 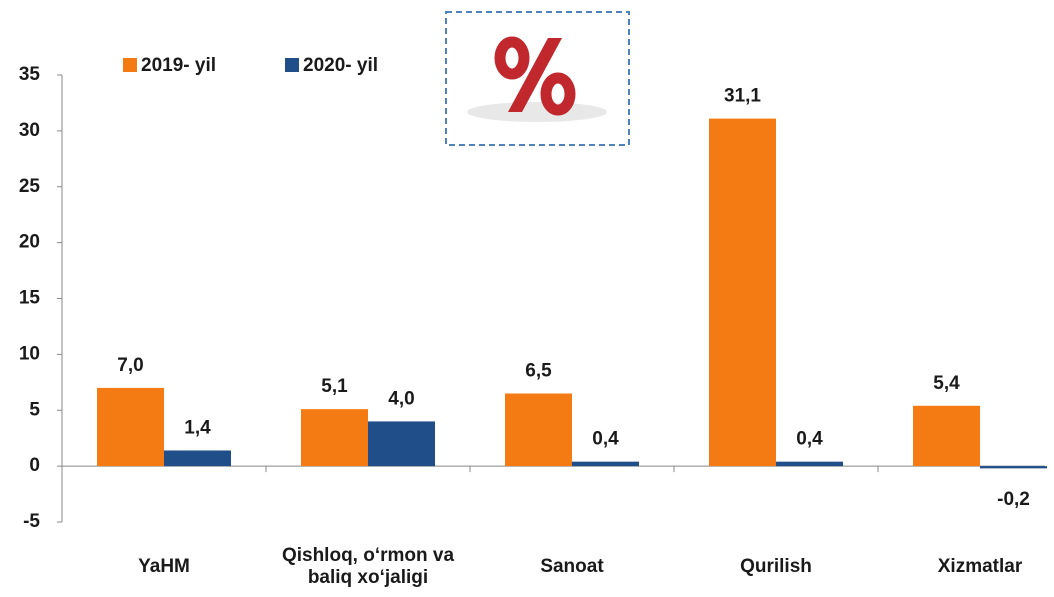 What do you see at coordinates (1013, 499) in the screenshot?
I see `value-label: -0,2` at bounding box center [1013, 499].